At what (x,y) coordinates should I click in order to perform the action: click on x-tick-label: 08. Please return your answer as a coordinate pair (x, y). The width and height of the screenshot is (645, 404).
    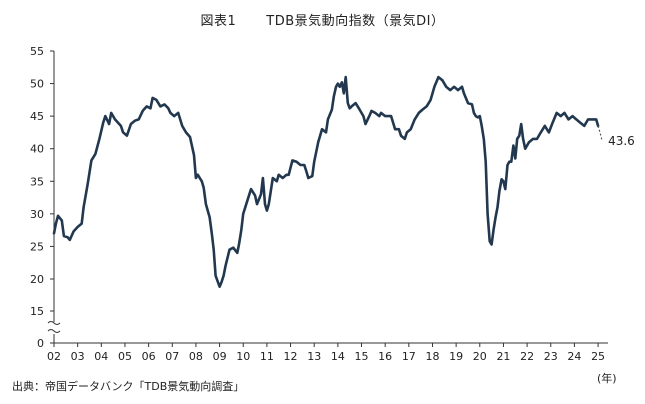
    Looking at the image, I should click on (196, 356).